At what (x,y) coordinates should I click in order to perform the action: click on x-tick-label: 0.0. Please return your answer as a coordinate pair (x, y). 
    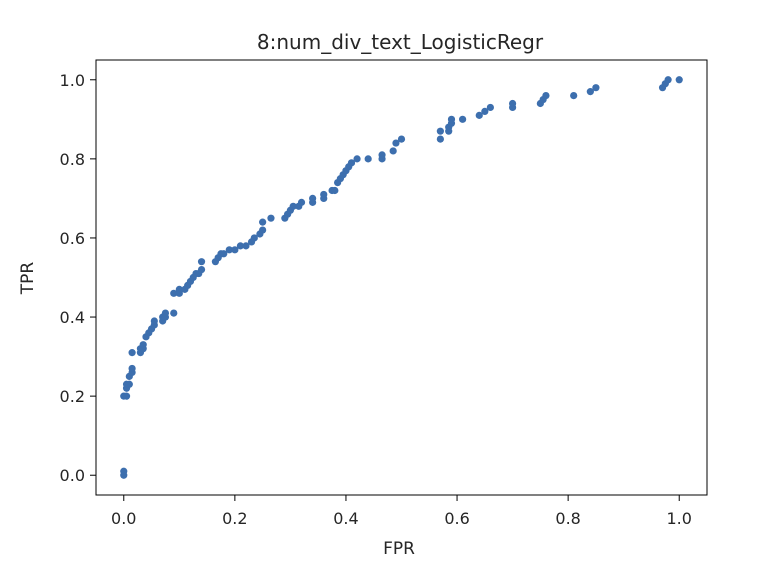
    Looking at the image, I should click on (123, 518).